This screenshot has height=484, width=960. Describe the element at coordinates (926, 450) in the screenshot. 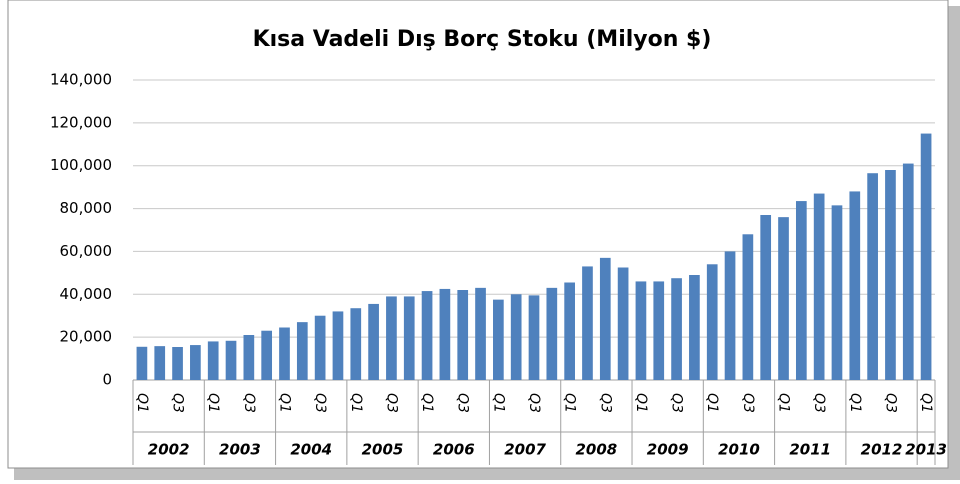

I see `year-label: 2013` at that location.